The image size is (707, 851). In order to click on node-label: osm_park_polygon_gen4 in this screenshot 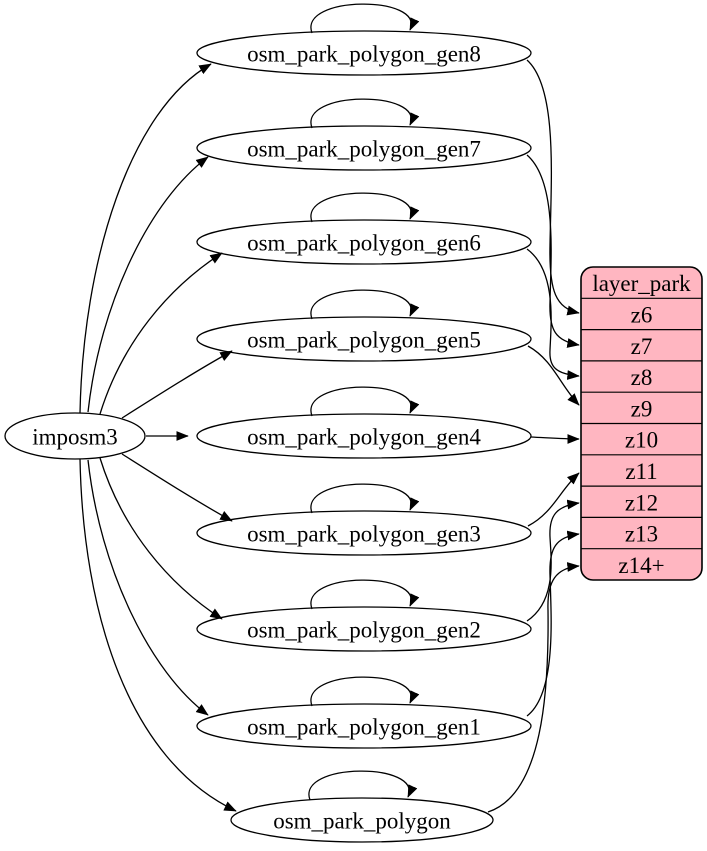, I will do `click(364, 437)`.